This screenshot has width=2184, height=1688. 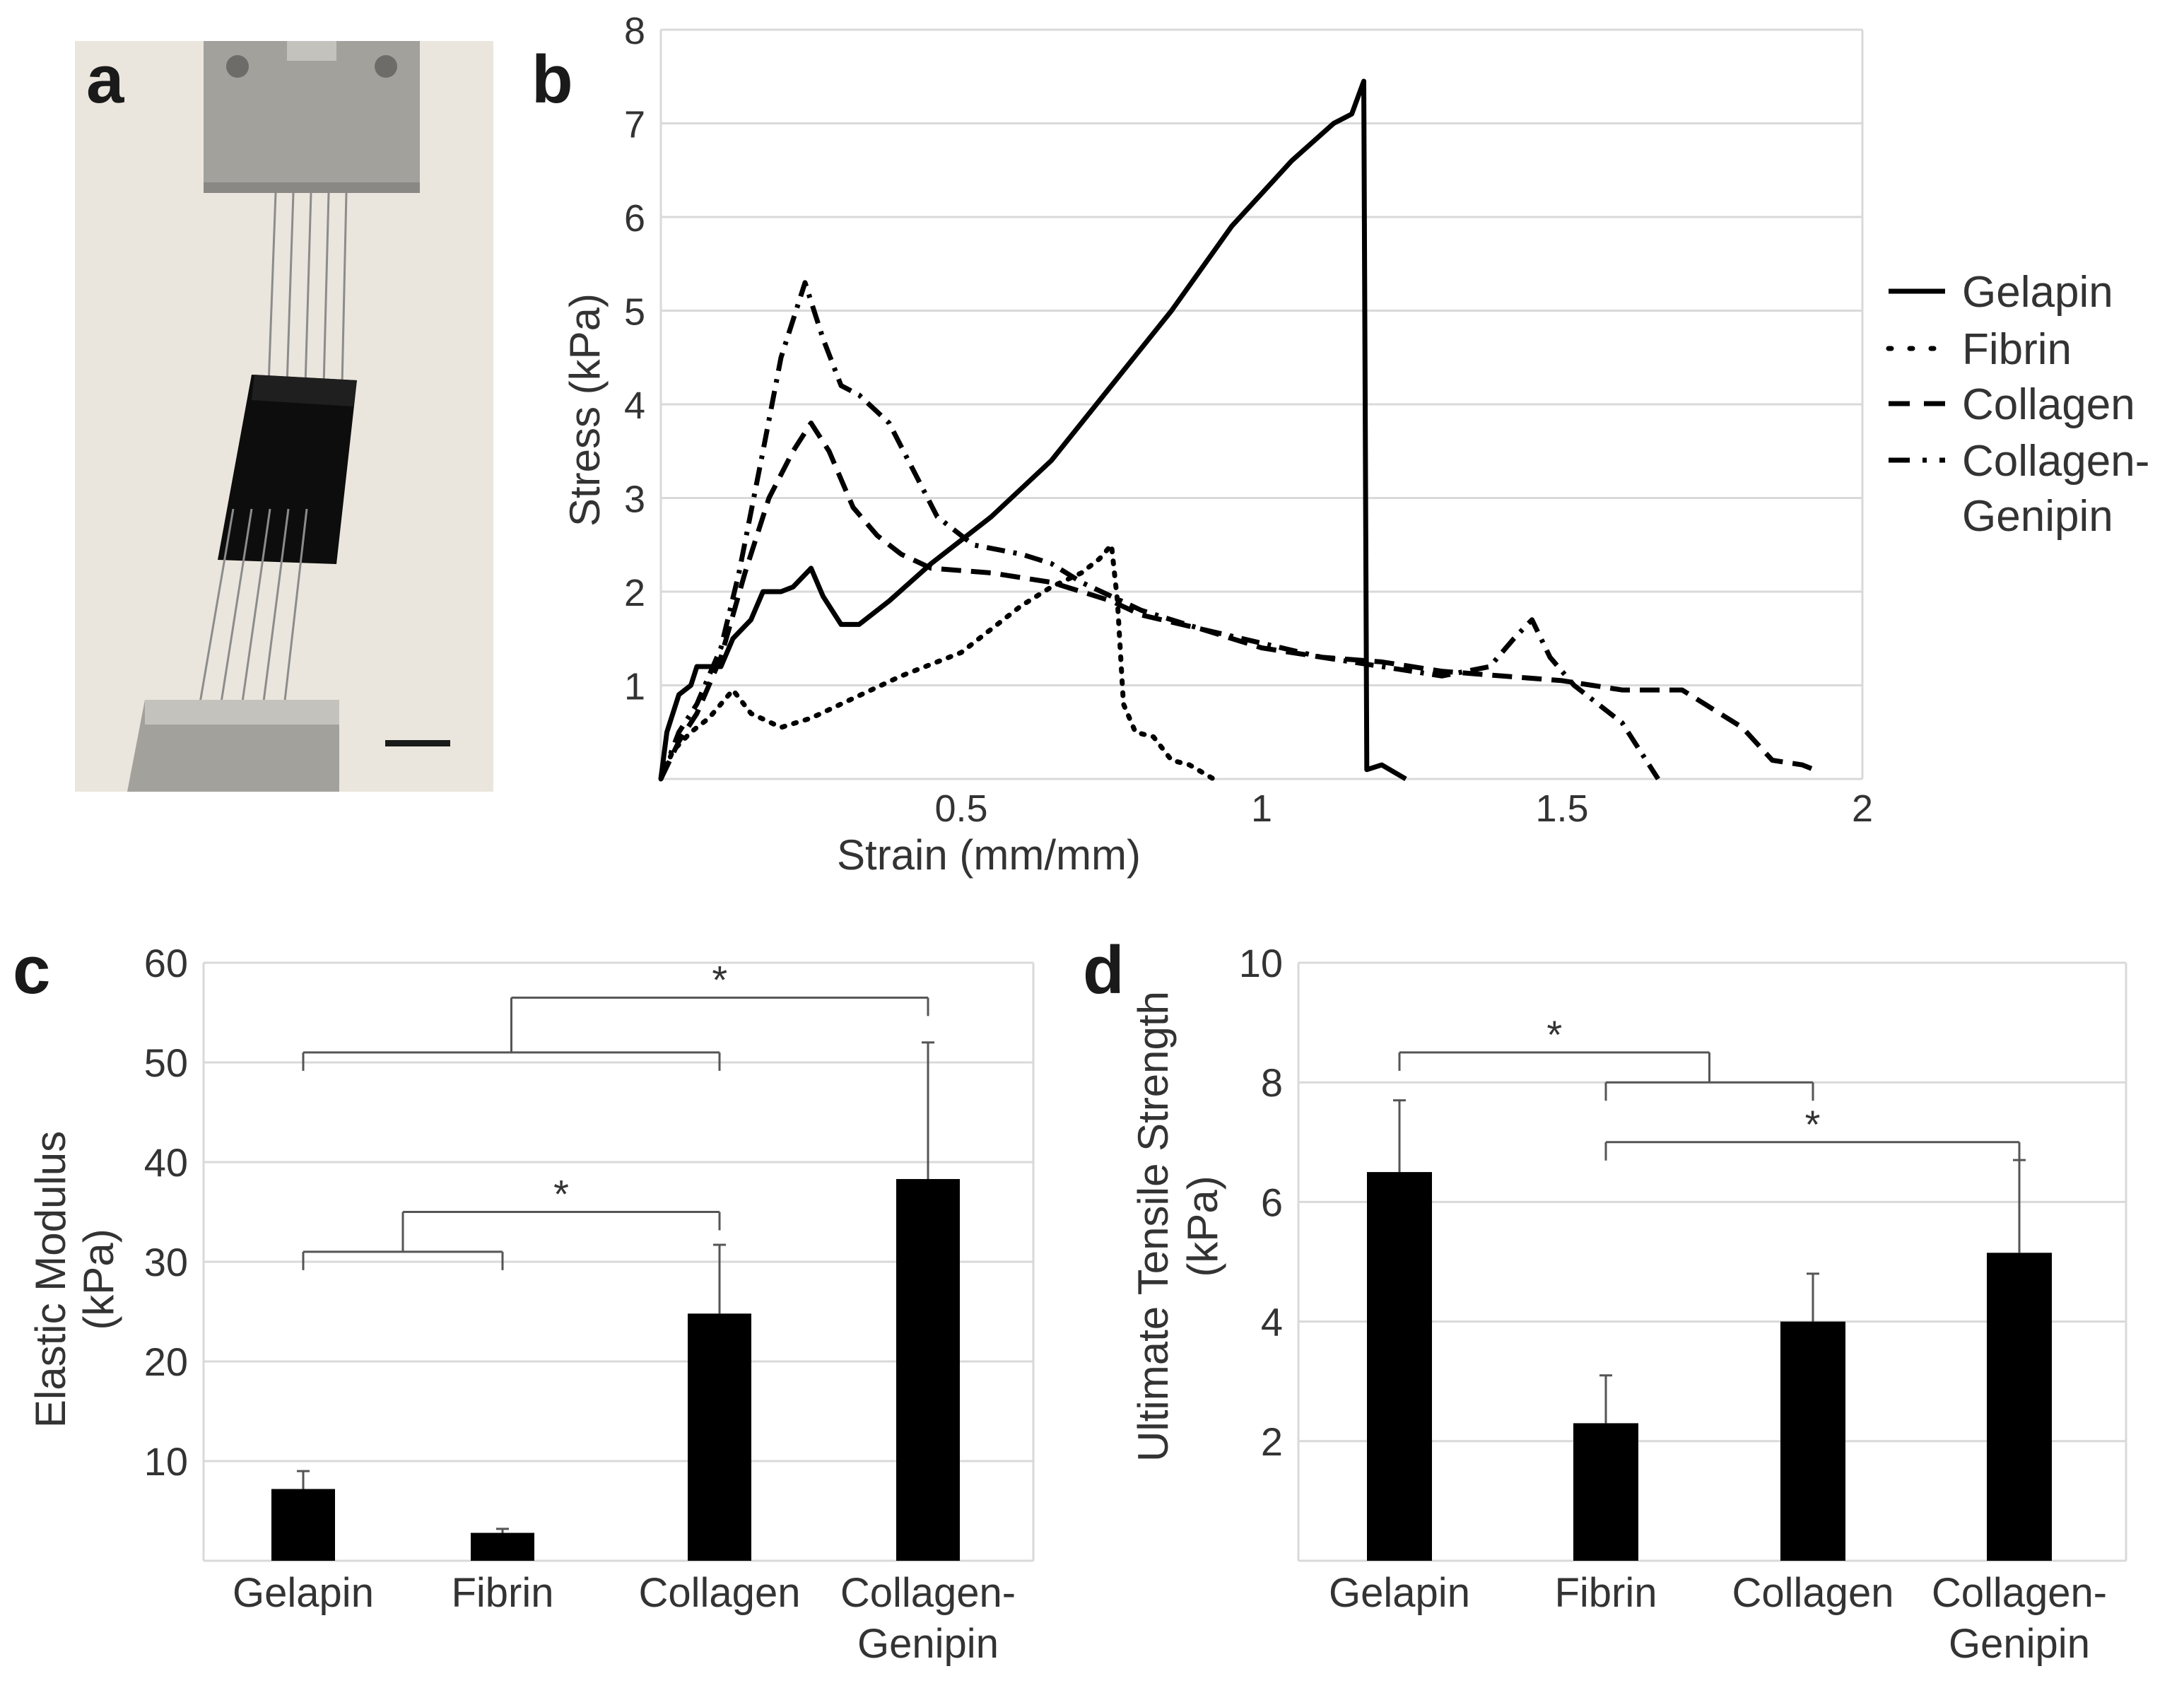 I want to click on c-y-tick-label: 60, so click(x=166, y=963).